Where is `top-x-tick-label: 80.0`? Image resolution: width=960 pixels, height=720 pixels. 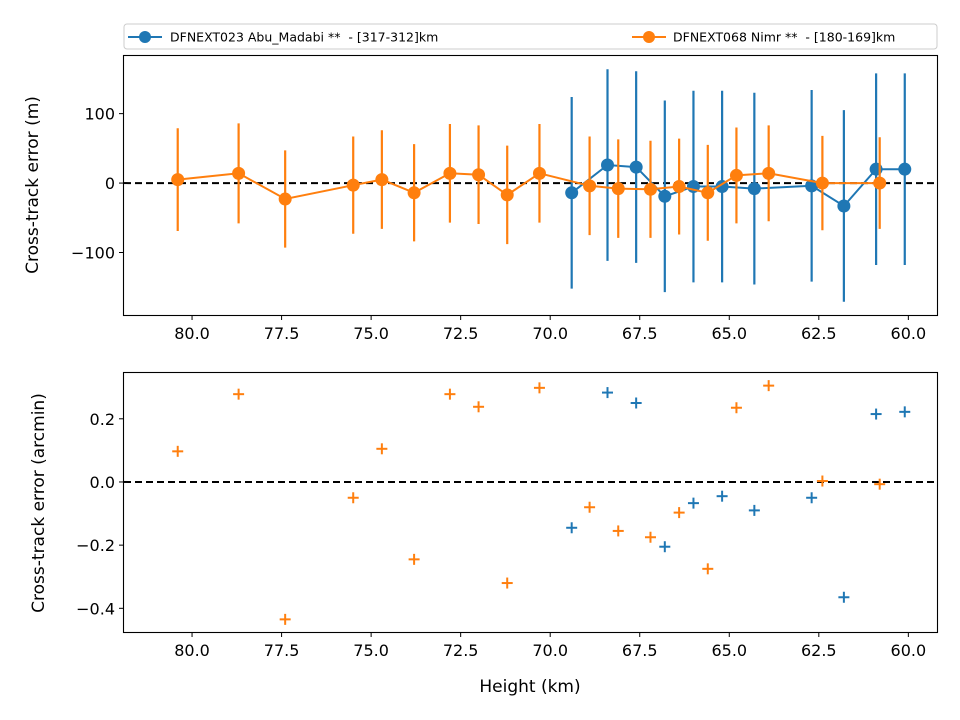 top-x-tick-label: 80.0 is located at coordinates (192, 333).